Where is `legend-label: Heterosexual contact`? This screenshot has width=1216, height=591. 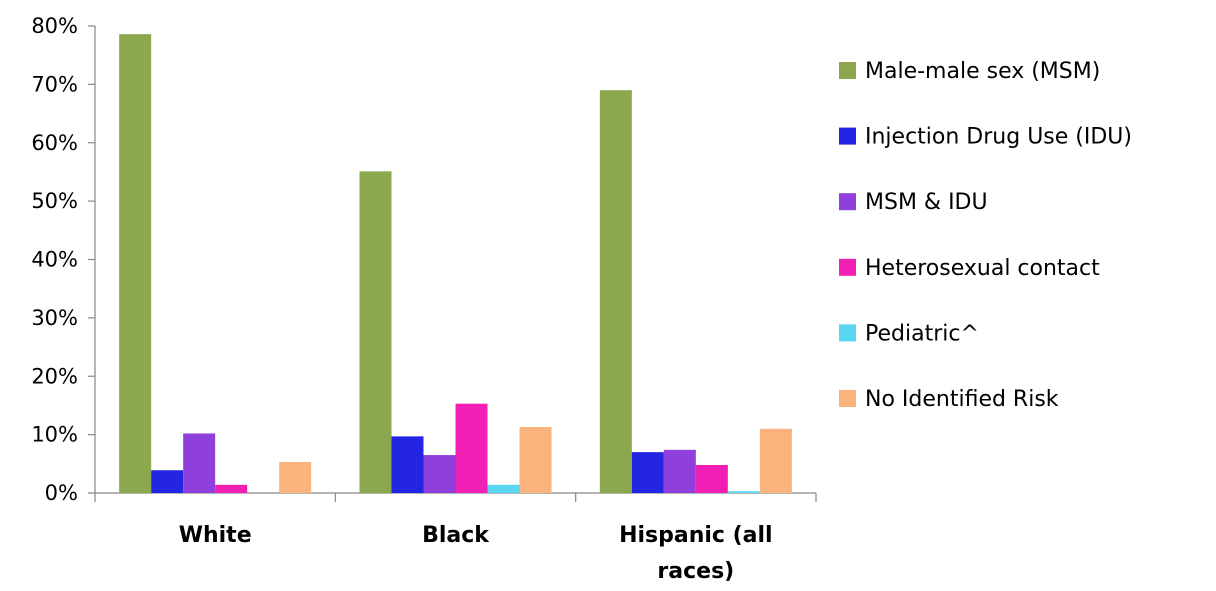
legend-label: Heterosexual contact is located at coordinates (982, 268).